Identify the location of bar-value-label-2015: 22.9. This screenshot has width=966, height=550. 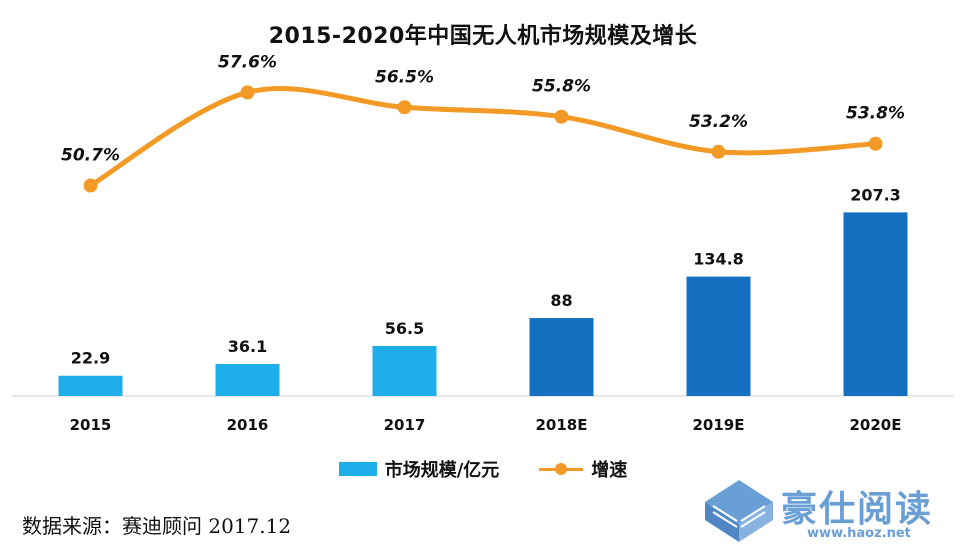
(90, 358).